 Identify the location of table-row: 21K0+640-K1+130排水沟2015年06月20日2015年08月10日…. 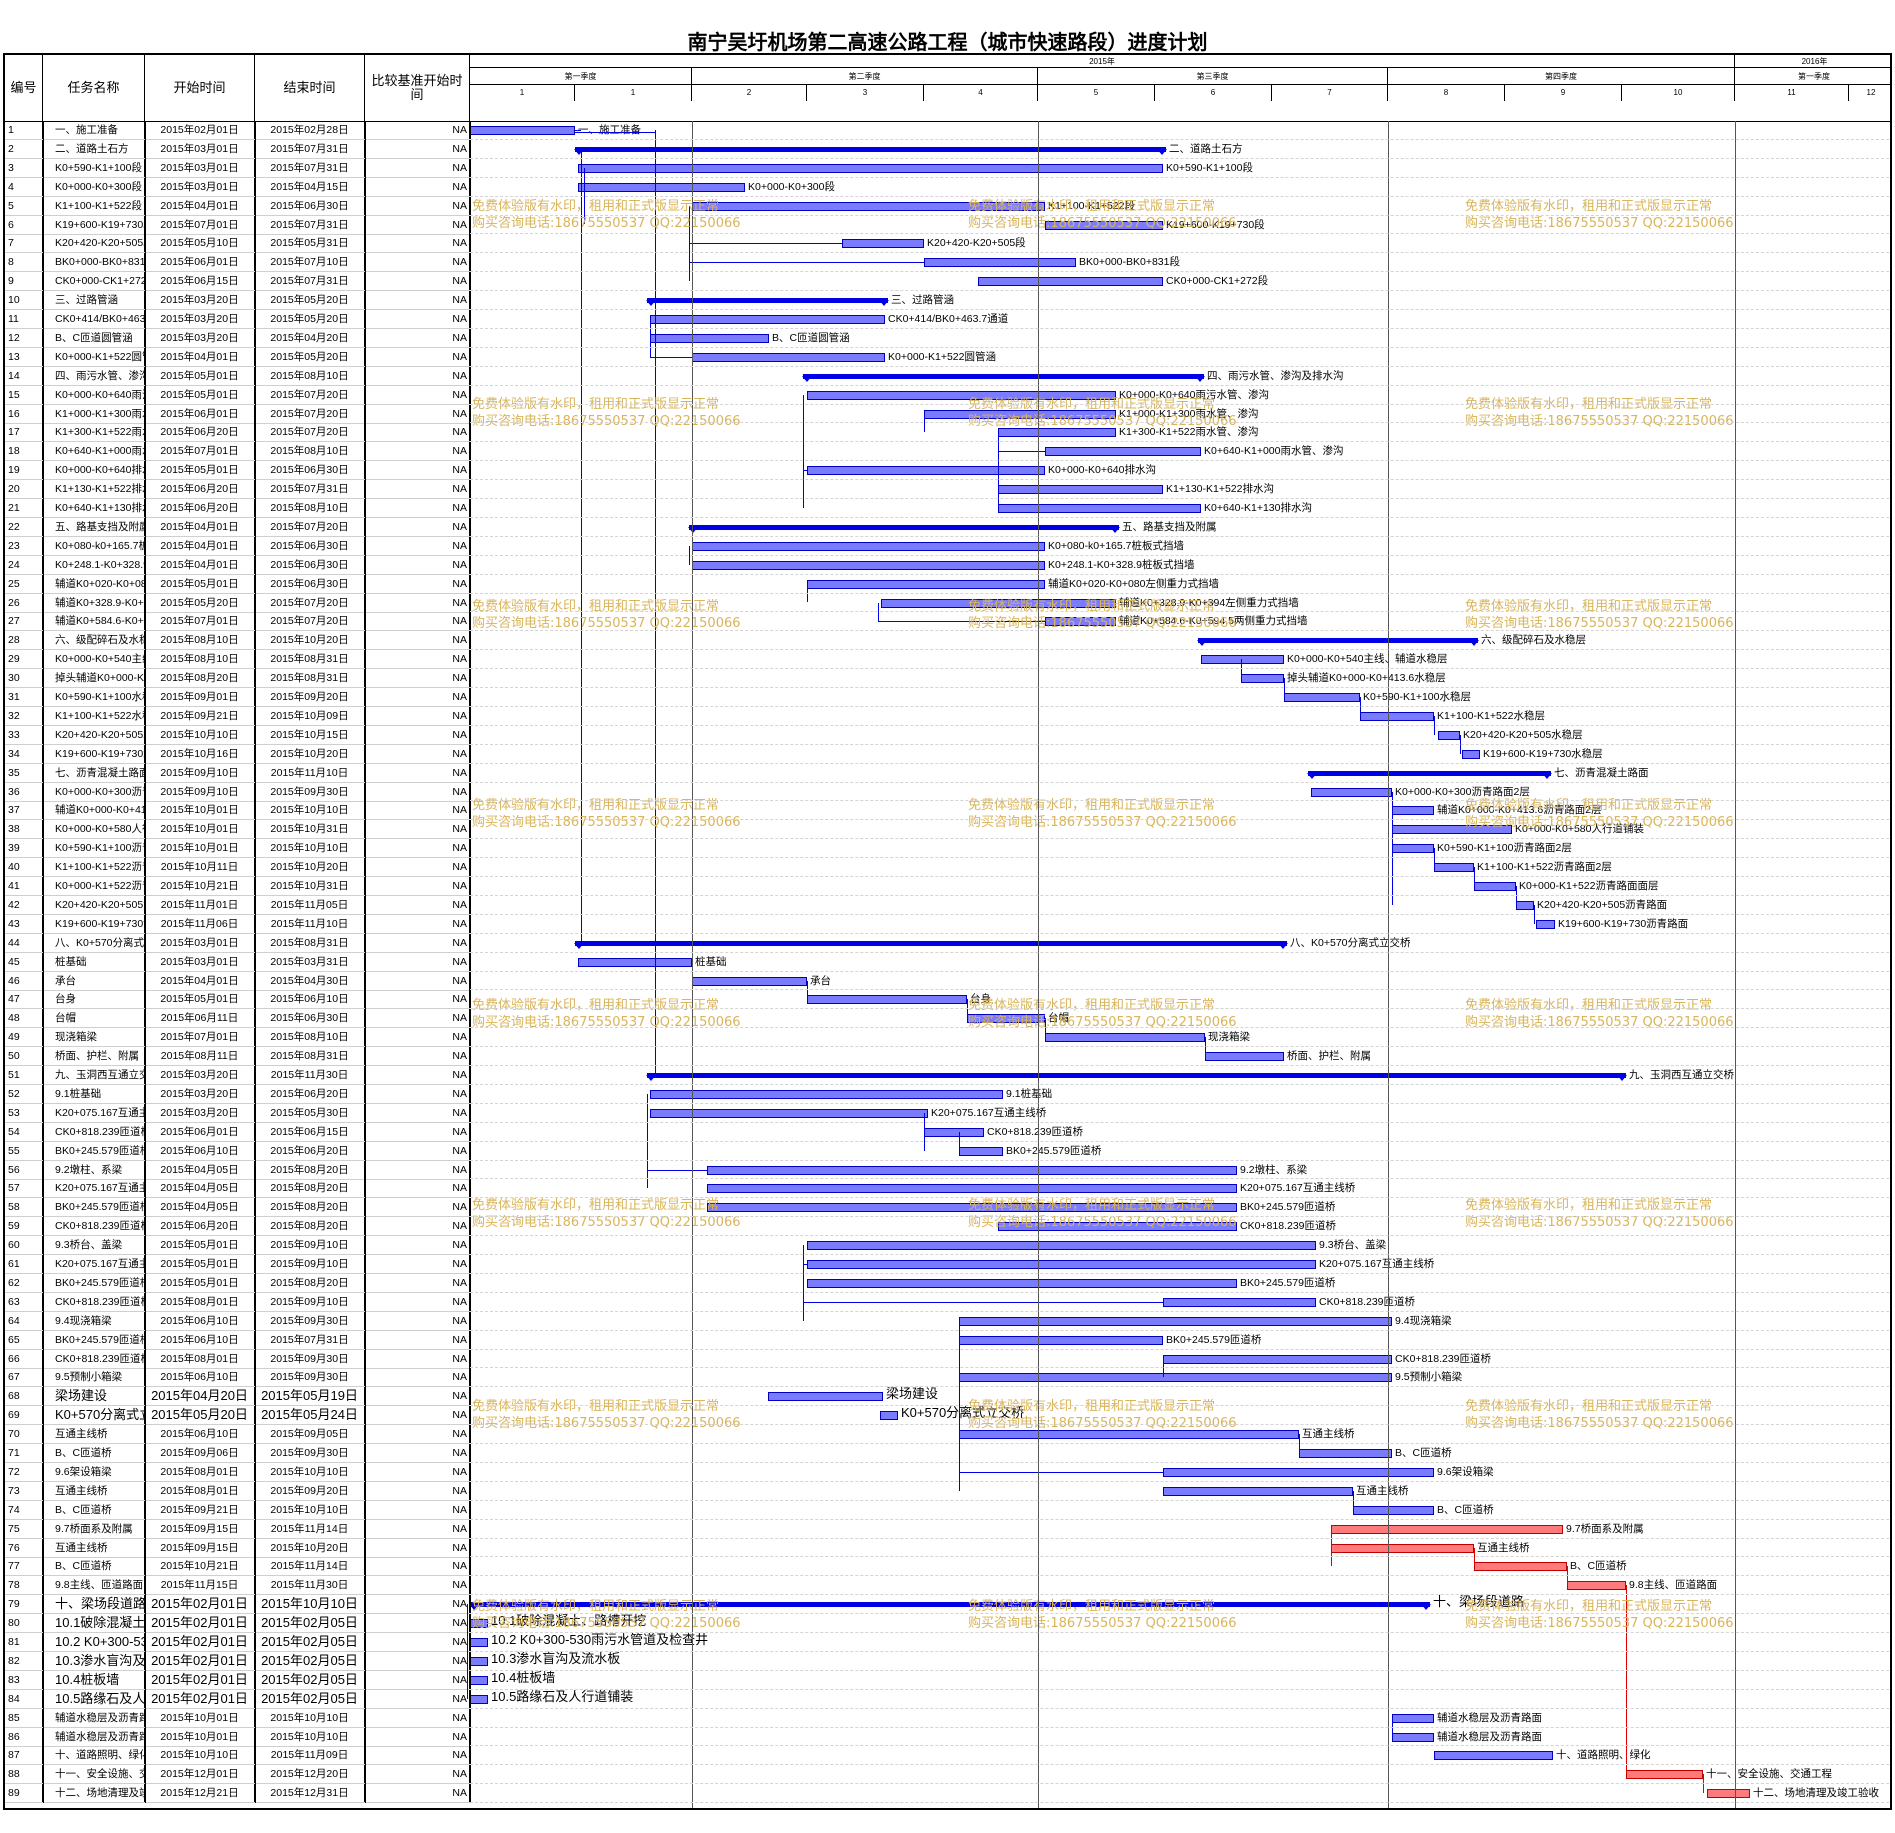
(237, 508).